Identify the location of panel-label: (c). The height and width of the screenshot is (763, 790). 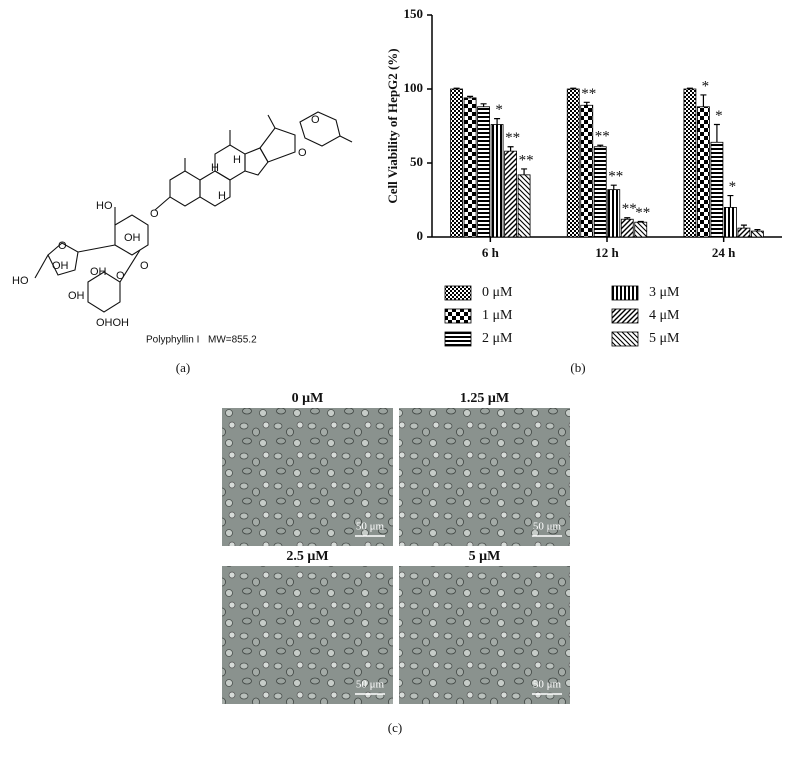
(395, 727).